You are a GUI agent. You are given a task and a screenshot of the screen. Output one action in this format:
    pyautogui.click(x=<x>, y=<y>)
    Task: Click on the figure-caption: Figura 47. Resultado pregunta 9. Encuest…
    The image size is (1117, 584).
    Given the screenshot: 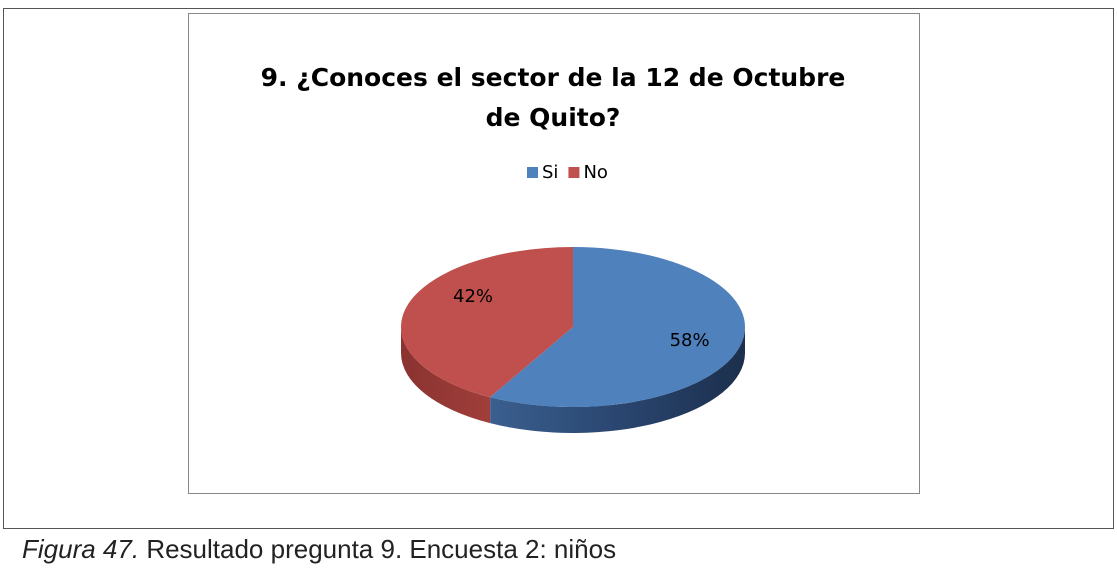 What is the action you would take?
    pyautogui.click(x=319, y=549)
    